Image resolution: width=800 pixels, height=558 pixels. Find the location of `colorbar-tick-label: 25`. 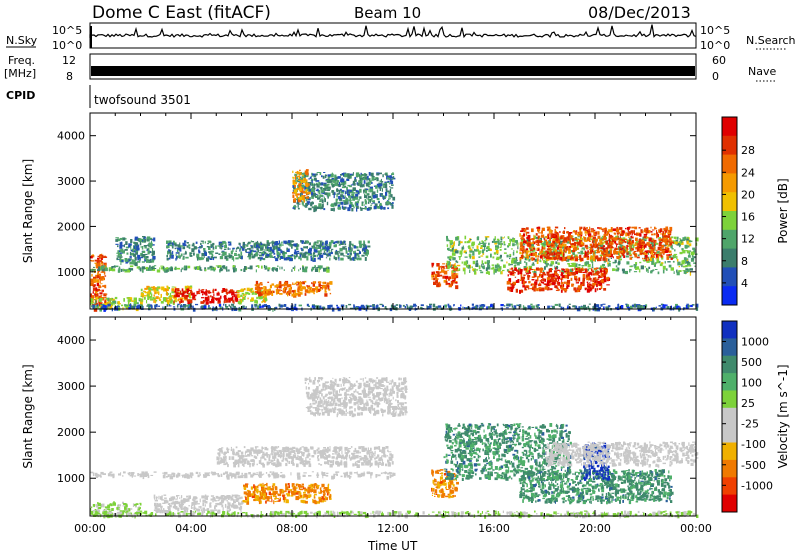

colorbar-tick-label: 25 is located at coordinates (748, 403).